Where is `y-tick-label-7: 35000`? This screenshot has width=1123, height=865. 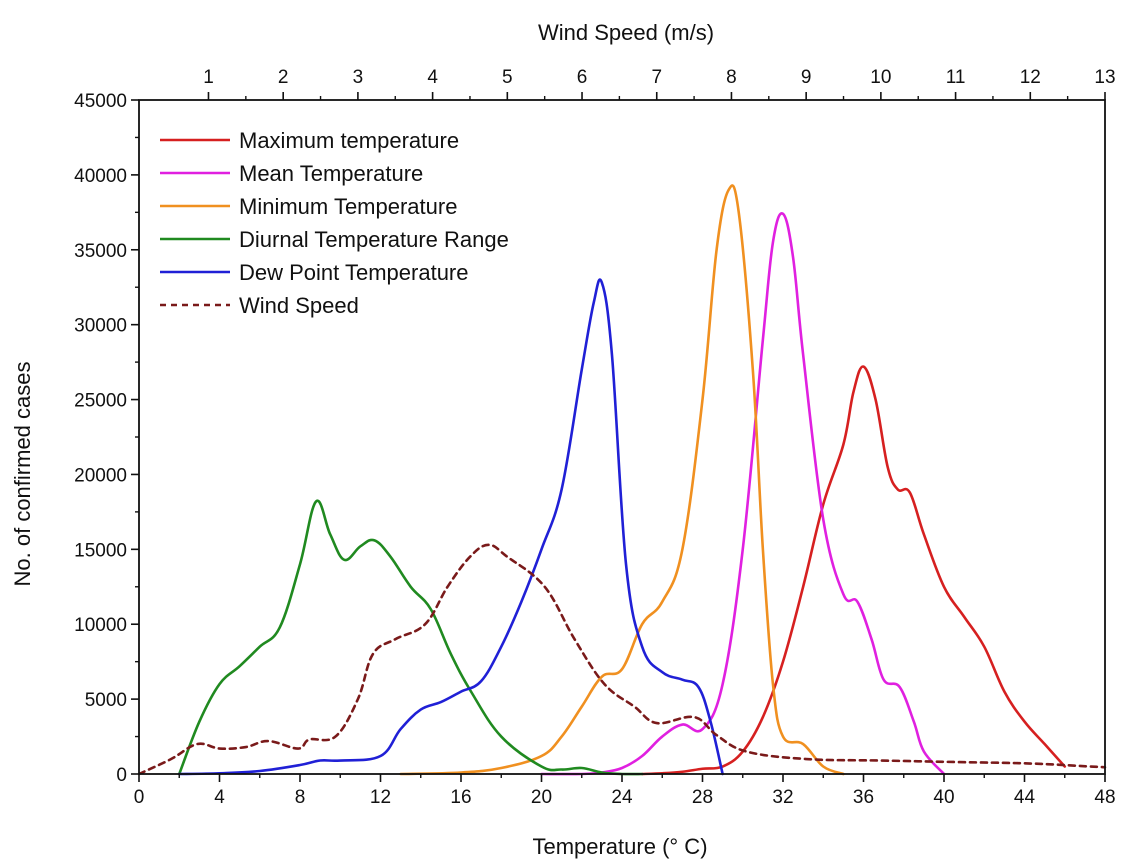
y-tick-label-7: 35000 is located at coordinates (100, 251).